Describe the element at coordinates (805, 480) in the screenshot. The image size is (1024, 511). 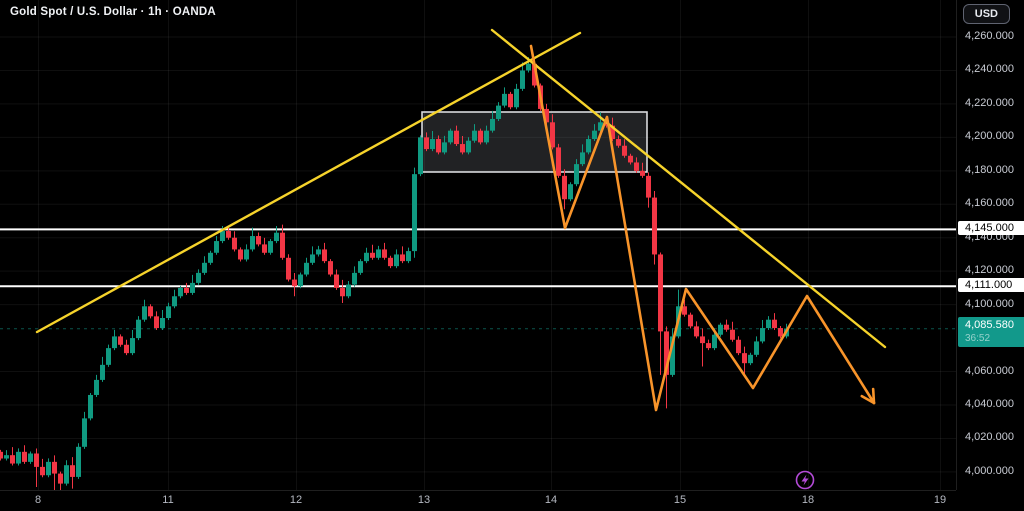
I see `event-marker-icon` at that location.